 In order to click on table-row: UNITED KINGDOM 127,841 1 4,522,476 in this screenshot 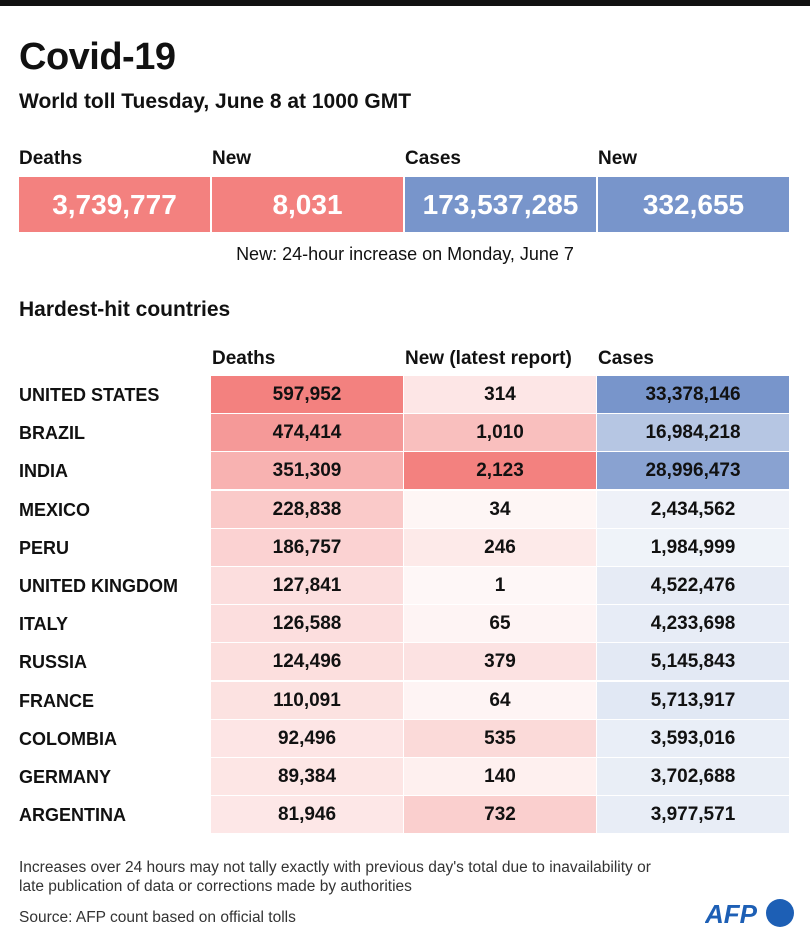, I will do `click(405, 586)`.